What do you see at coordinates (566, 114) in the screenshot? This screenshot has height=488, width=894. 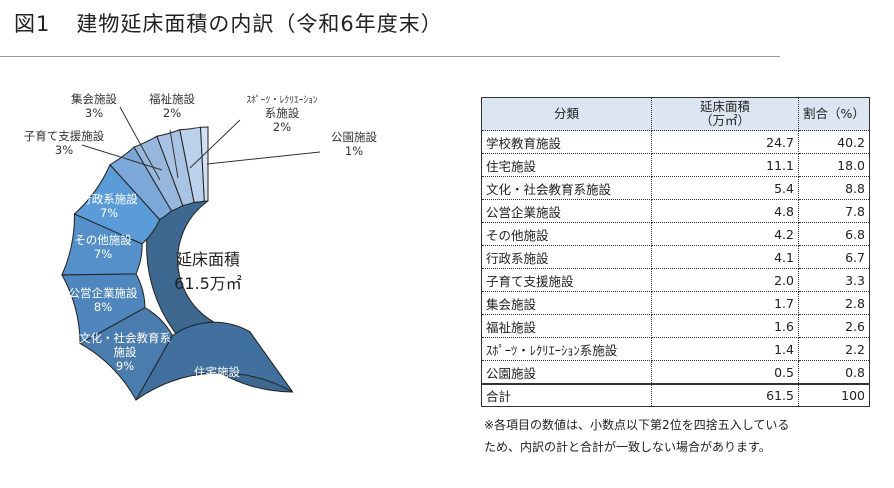 I see `header-category: 分類` at bounding box center [566, 114].